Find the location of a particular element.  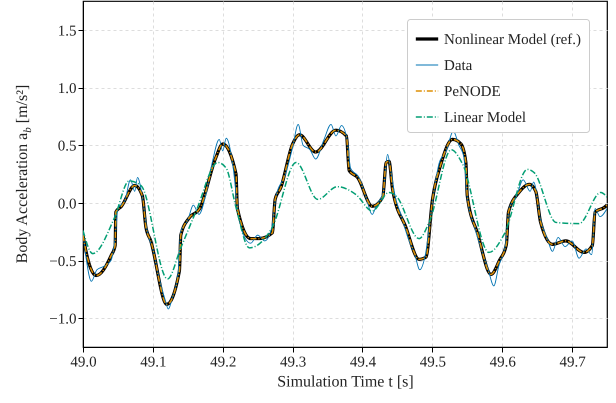

legend-label: Data is located at coordinates (458, 66).